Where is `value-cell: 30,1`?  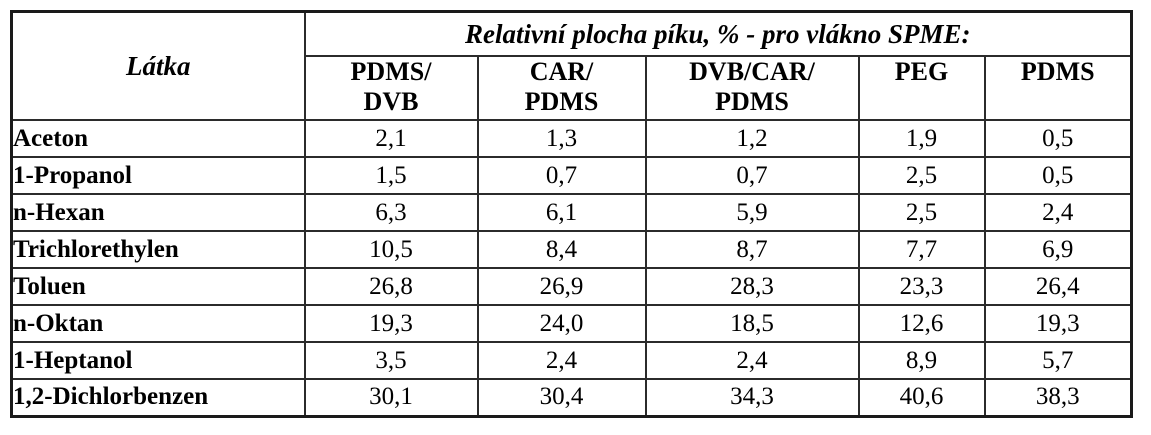 value-cell: 30,1 is located at coordinates (391, 397).